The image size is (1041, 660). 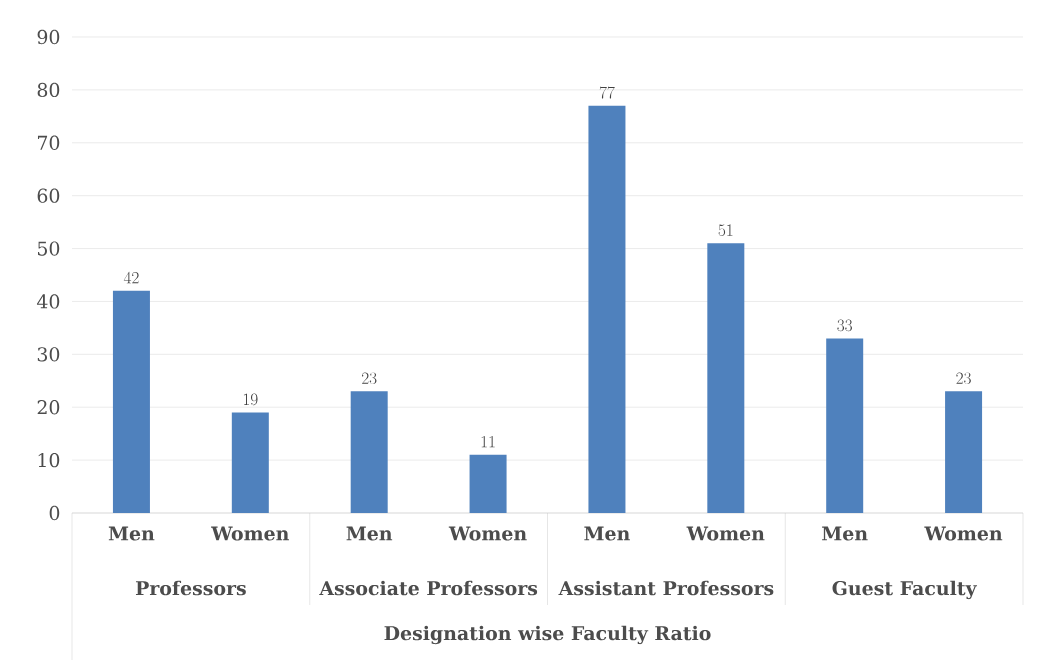 I want to click on y-tick-label: 50, so click(x=49, y=248).